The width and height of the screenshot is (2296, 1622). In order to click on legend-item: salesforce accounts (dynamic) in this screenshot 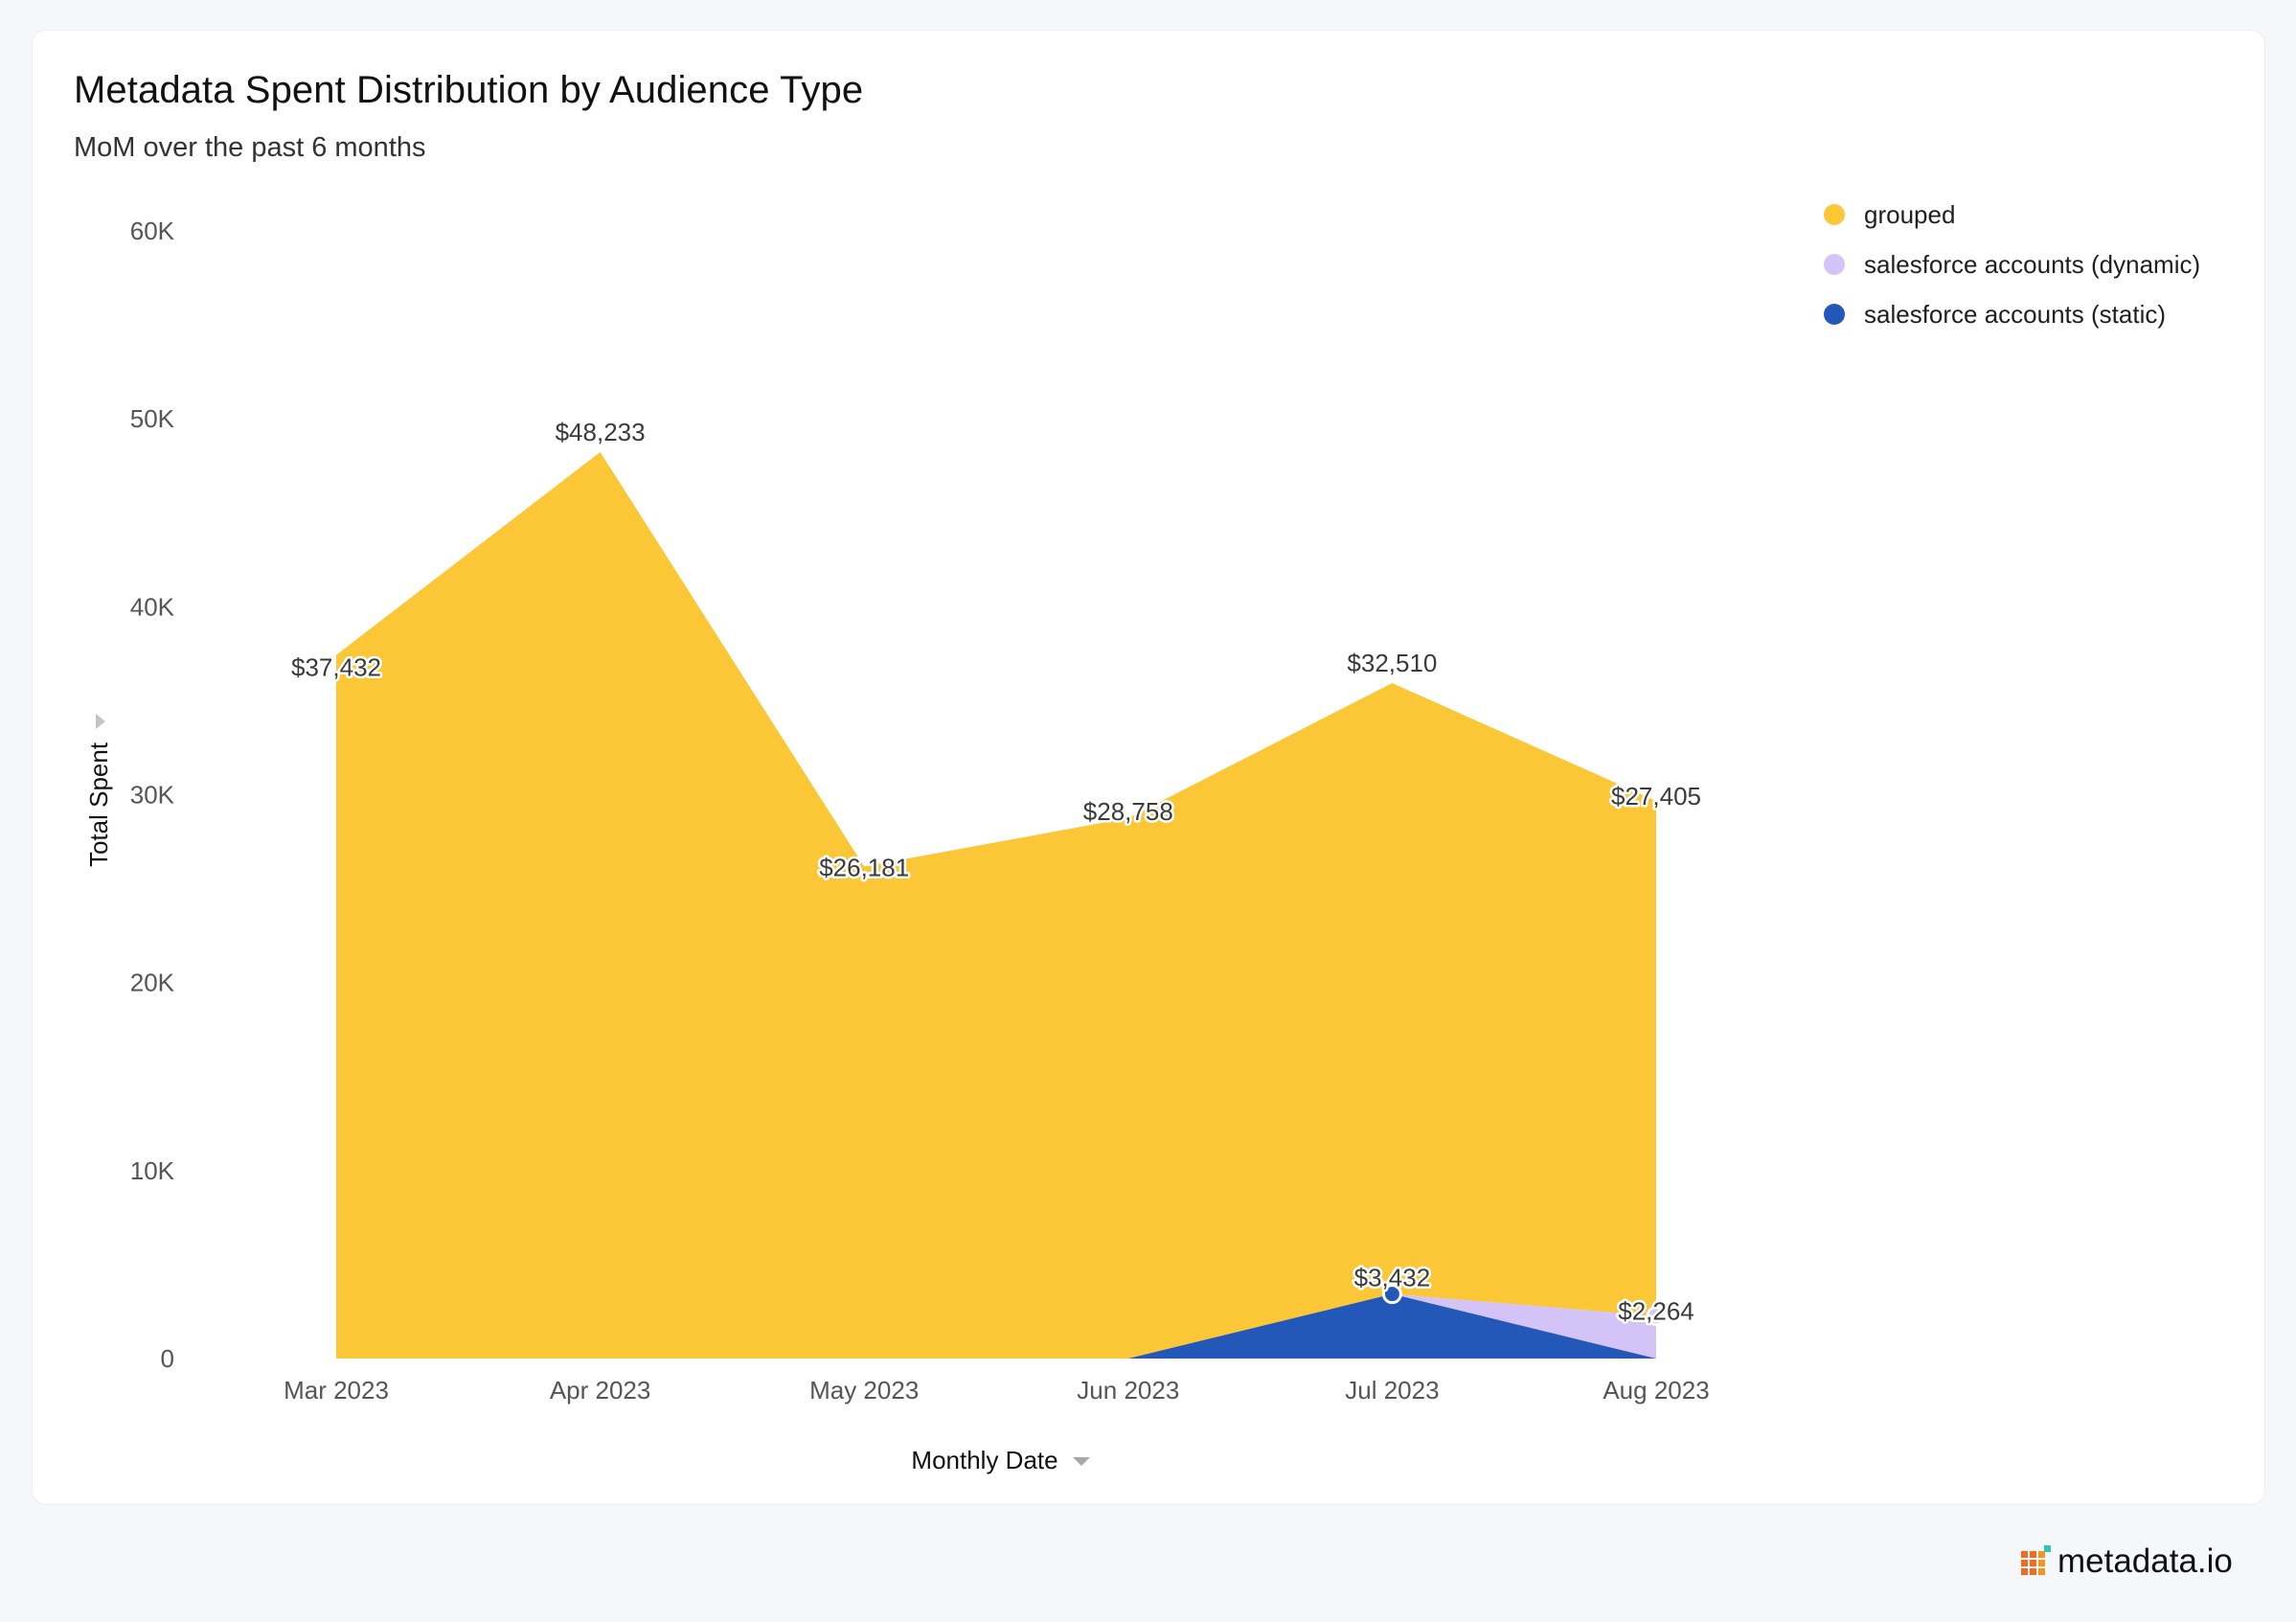, I will do `click(2012, 264)`.